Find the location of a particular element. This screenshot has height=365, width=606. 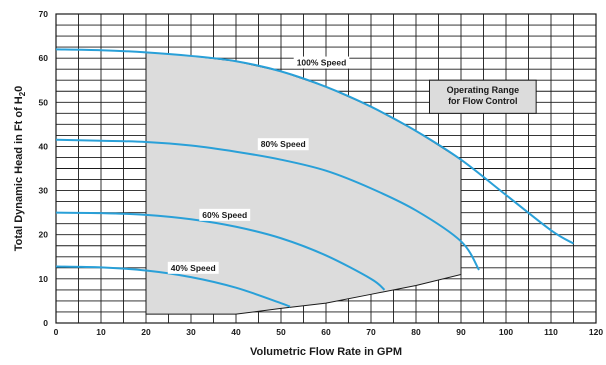

x-axis-title: Volumetric Flow Rate in GPM is located at coordinates (326, 352).